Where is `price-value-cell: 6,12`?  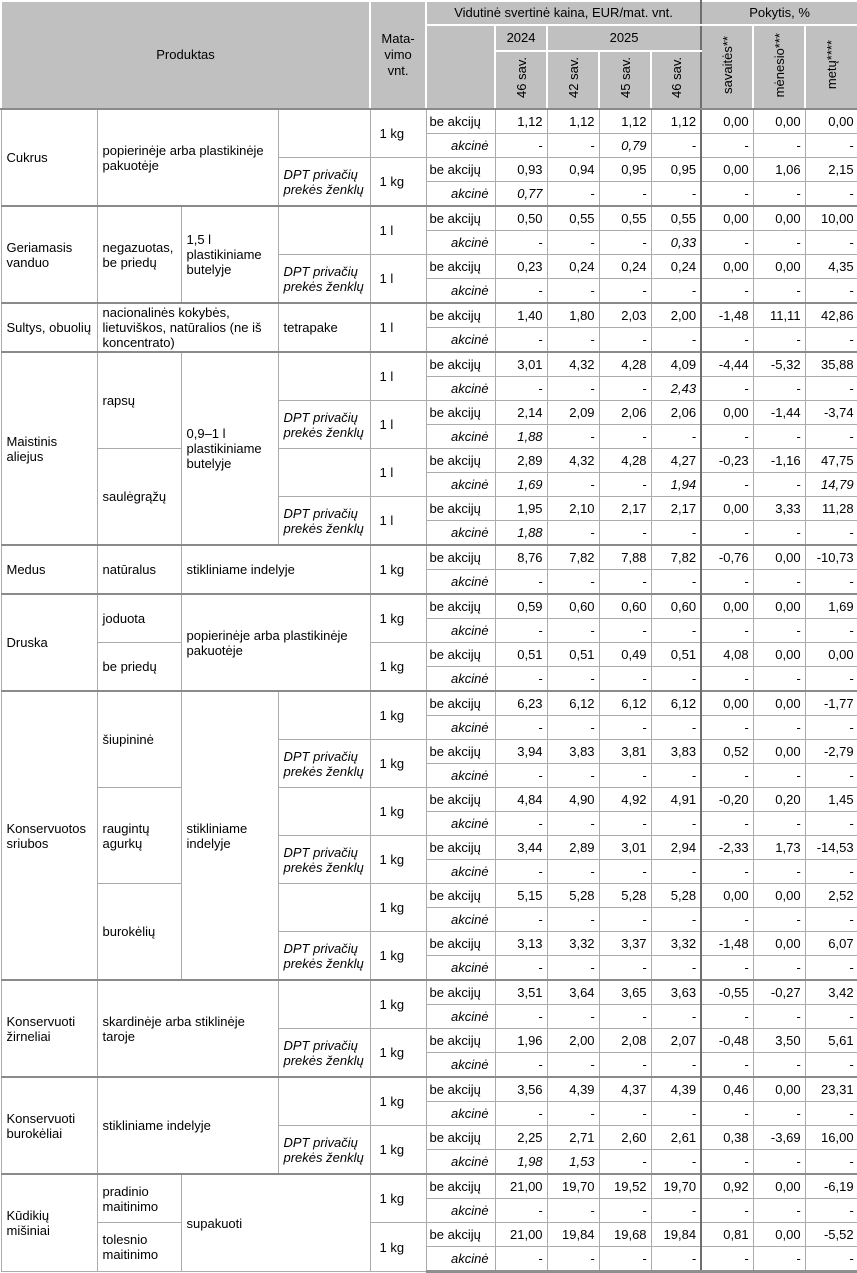 price-value-cell: 6,12 is located at coordinates (625, 703).